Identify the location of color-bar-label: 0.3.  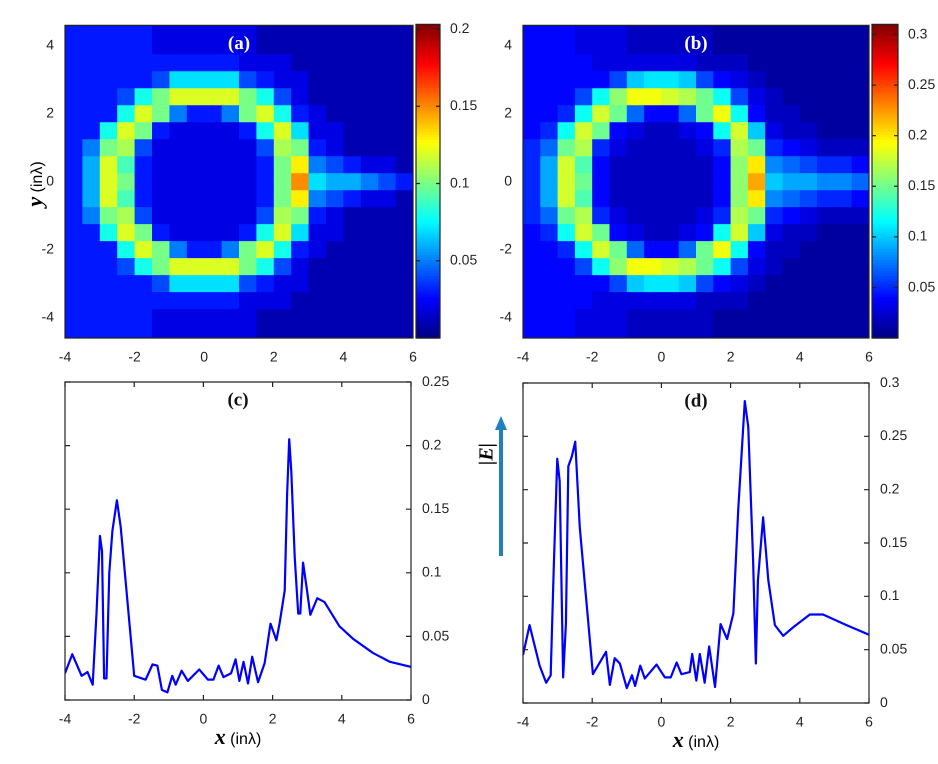
(918, 33).